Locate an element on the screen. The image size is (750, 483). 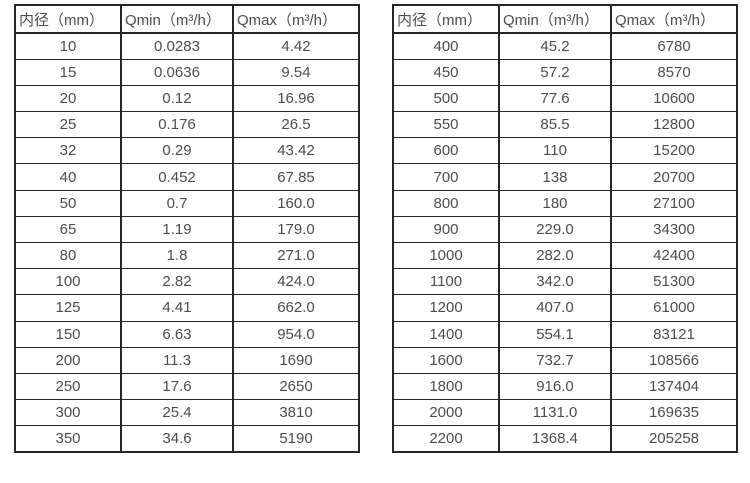
table-cell-diameter: 350 is located at coordinates (68, 439).